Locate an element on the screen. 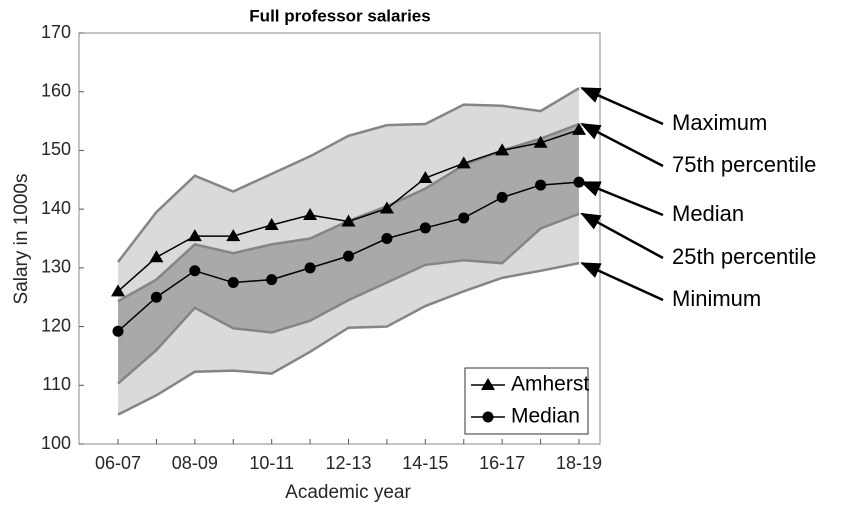 Image resolution: width=860 pixels, height=507 pixels. y-tick-label: 150 is located at coordinates (56, 149).